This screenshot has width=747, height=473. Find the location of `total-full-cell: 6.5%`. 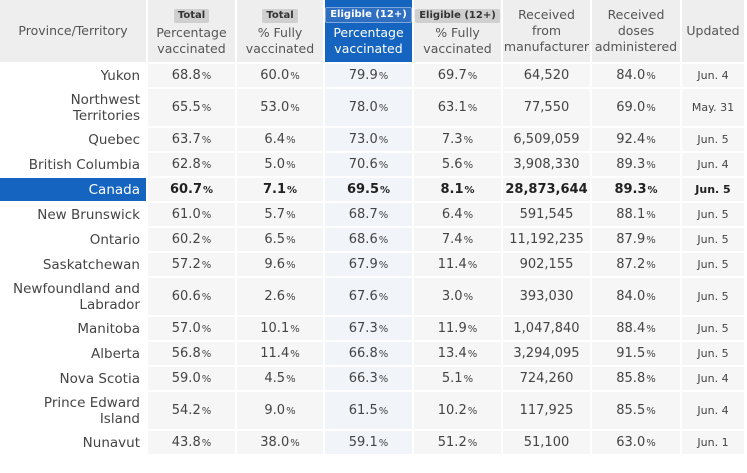

total-full-cell: 6.5% is located at coordinates (280, 239).